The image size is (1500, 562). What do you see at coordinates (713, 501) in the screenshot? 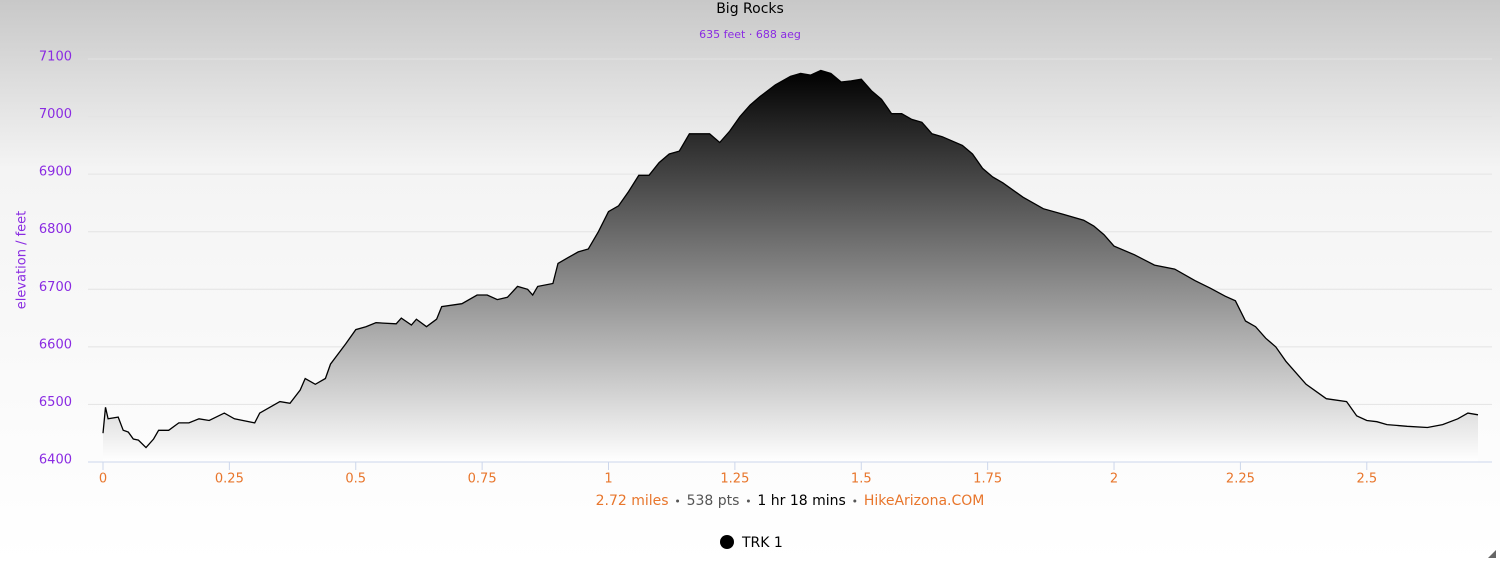
I see `footer-item: 538 pts` at bounding box center [713, 501].